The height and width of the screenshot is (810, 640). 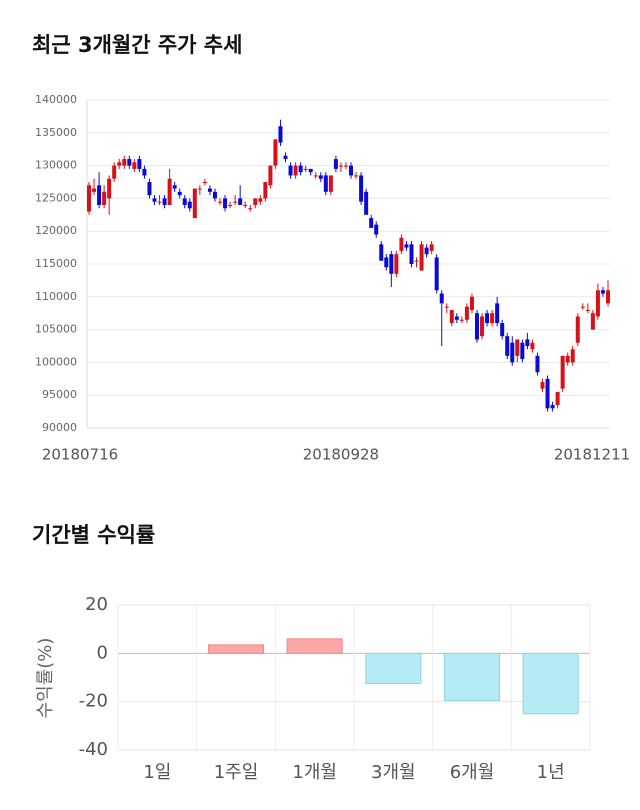 What do you see at coordinates (59, 427) in the screenshot?
I see `y-tick-label: 90000` at bounding box center [59, 427].